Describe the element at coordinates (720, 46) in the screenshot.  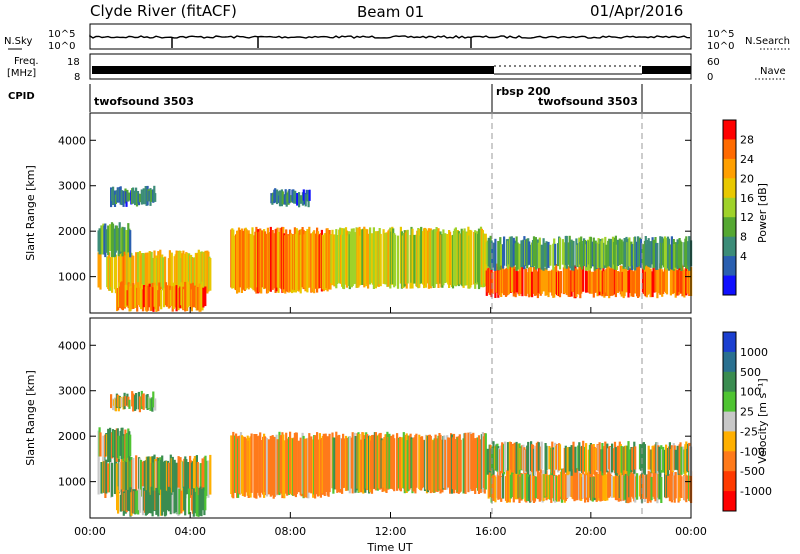
I see `nsky-rtick-bottom: 10^0` at that location.